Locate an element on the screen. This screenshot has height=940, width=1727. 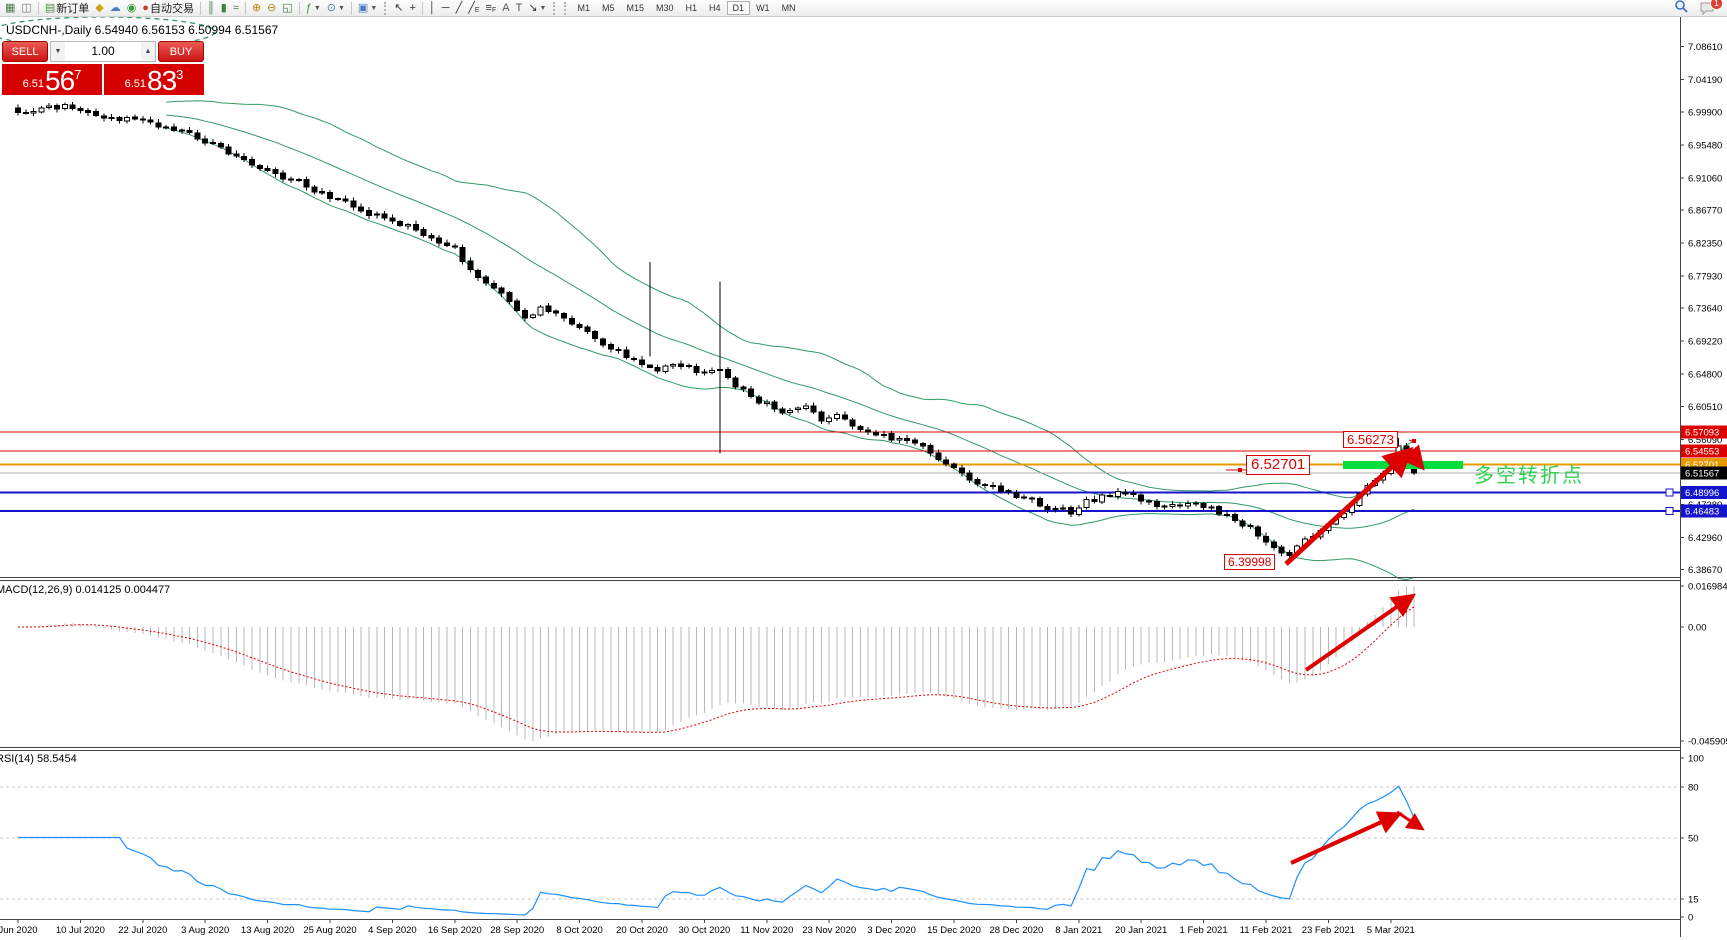
pivot-zone-text-annotation: 多空转折点 is located at coordinates (1529, 476).